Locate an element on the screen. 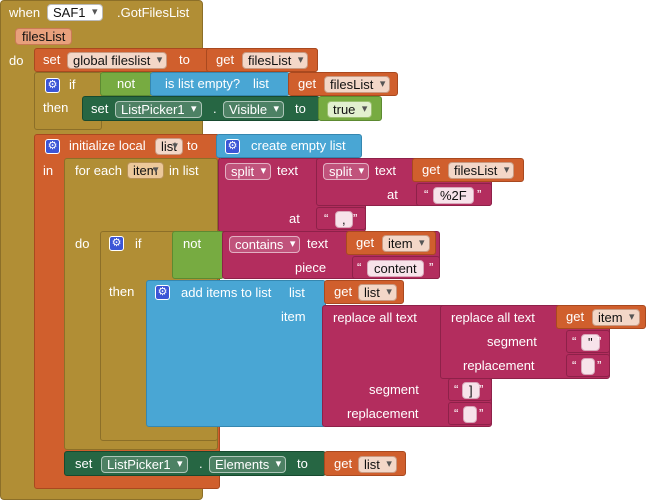  do-label: do is located at coordinates (82, 243).